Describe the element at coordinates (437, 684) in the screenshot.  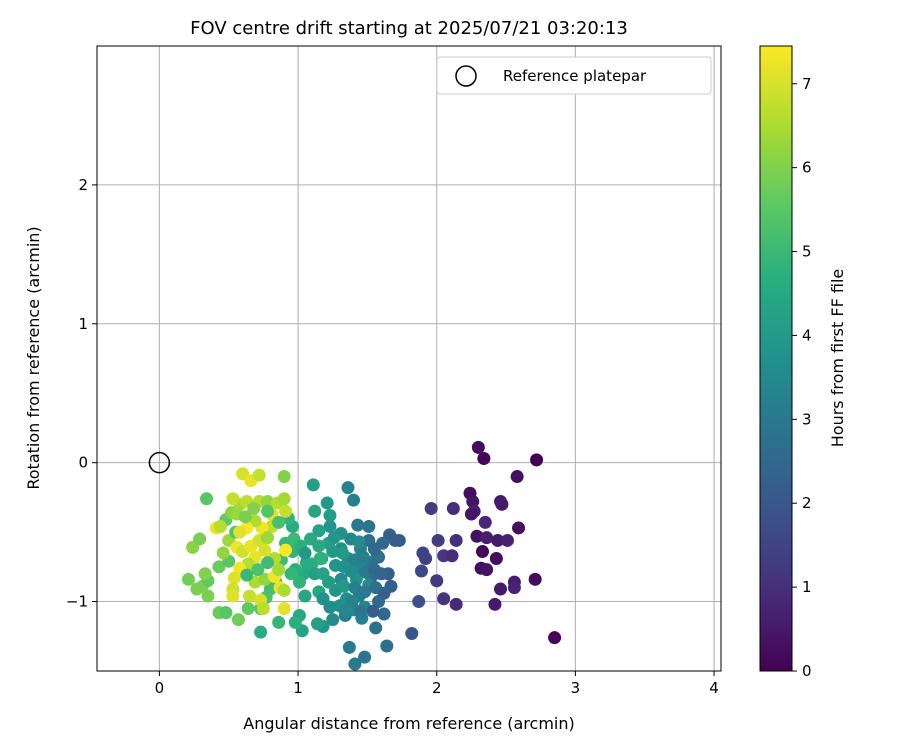
I see `x-axis-ticks: 0 1 2 3 4` at that location.